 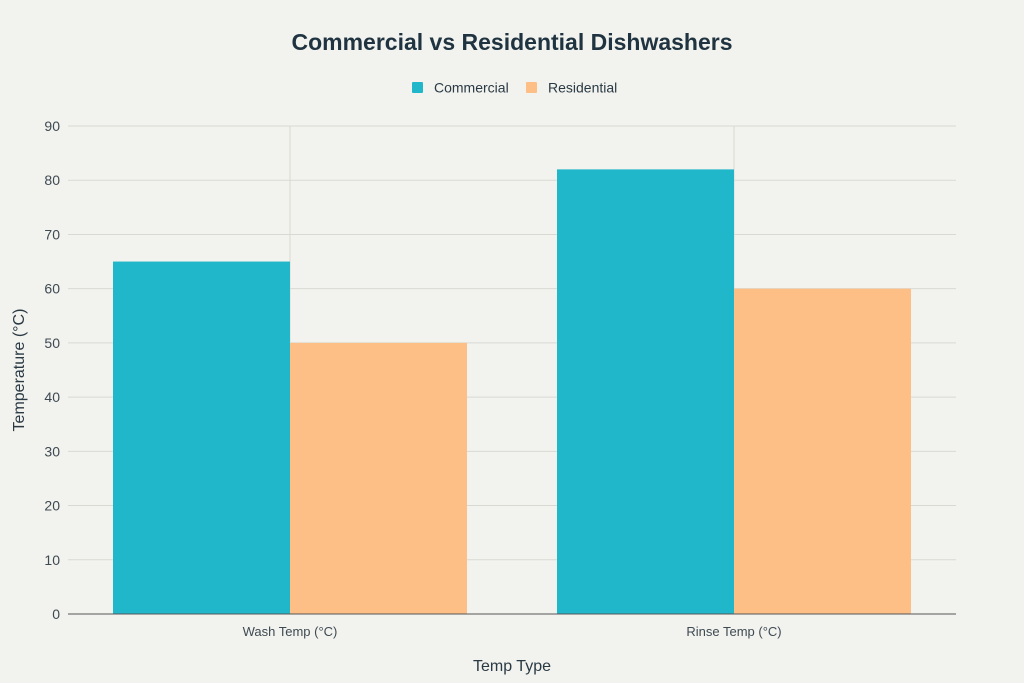 What do you see at coordinates (531, 87) in the screenshot?
I see `legend-swatch-residential` at bounding box center [531, 87].